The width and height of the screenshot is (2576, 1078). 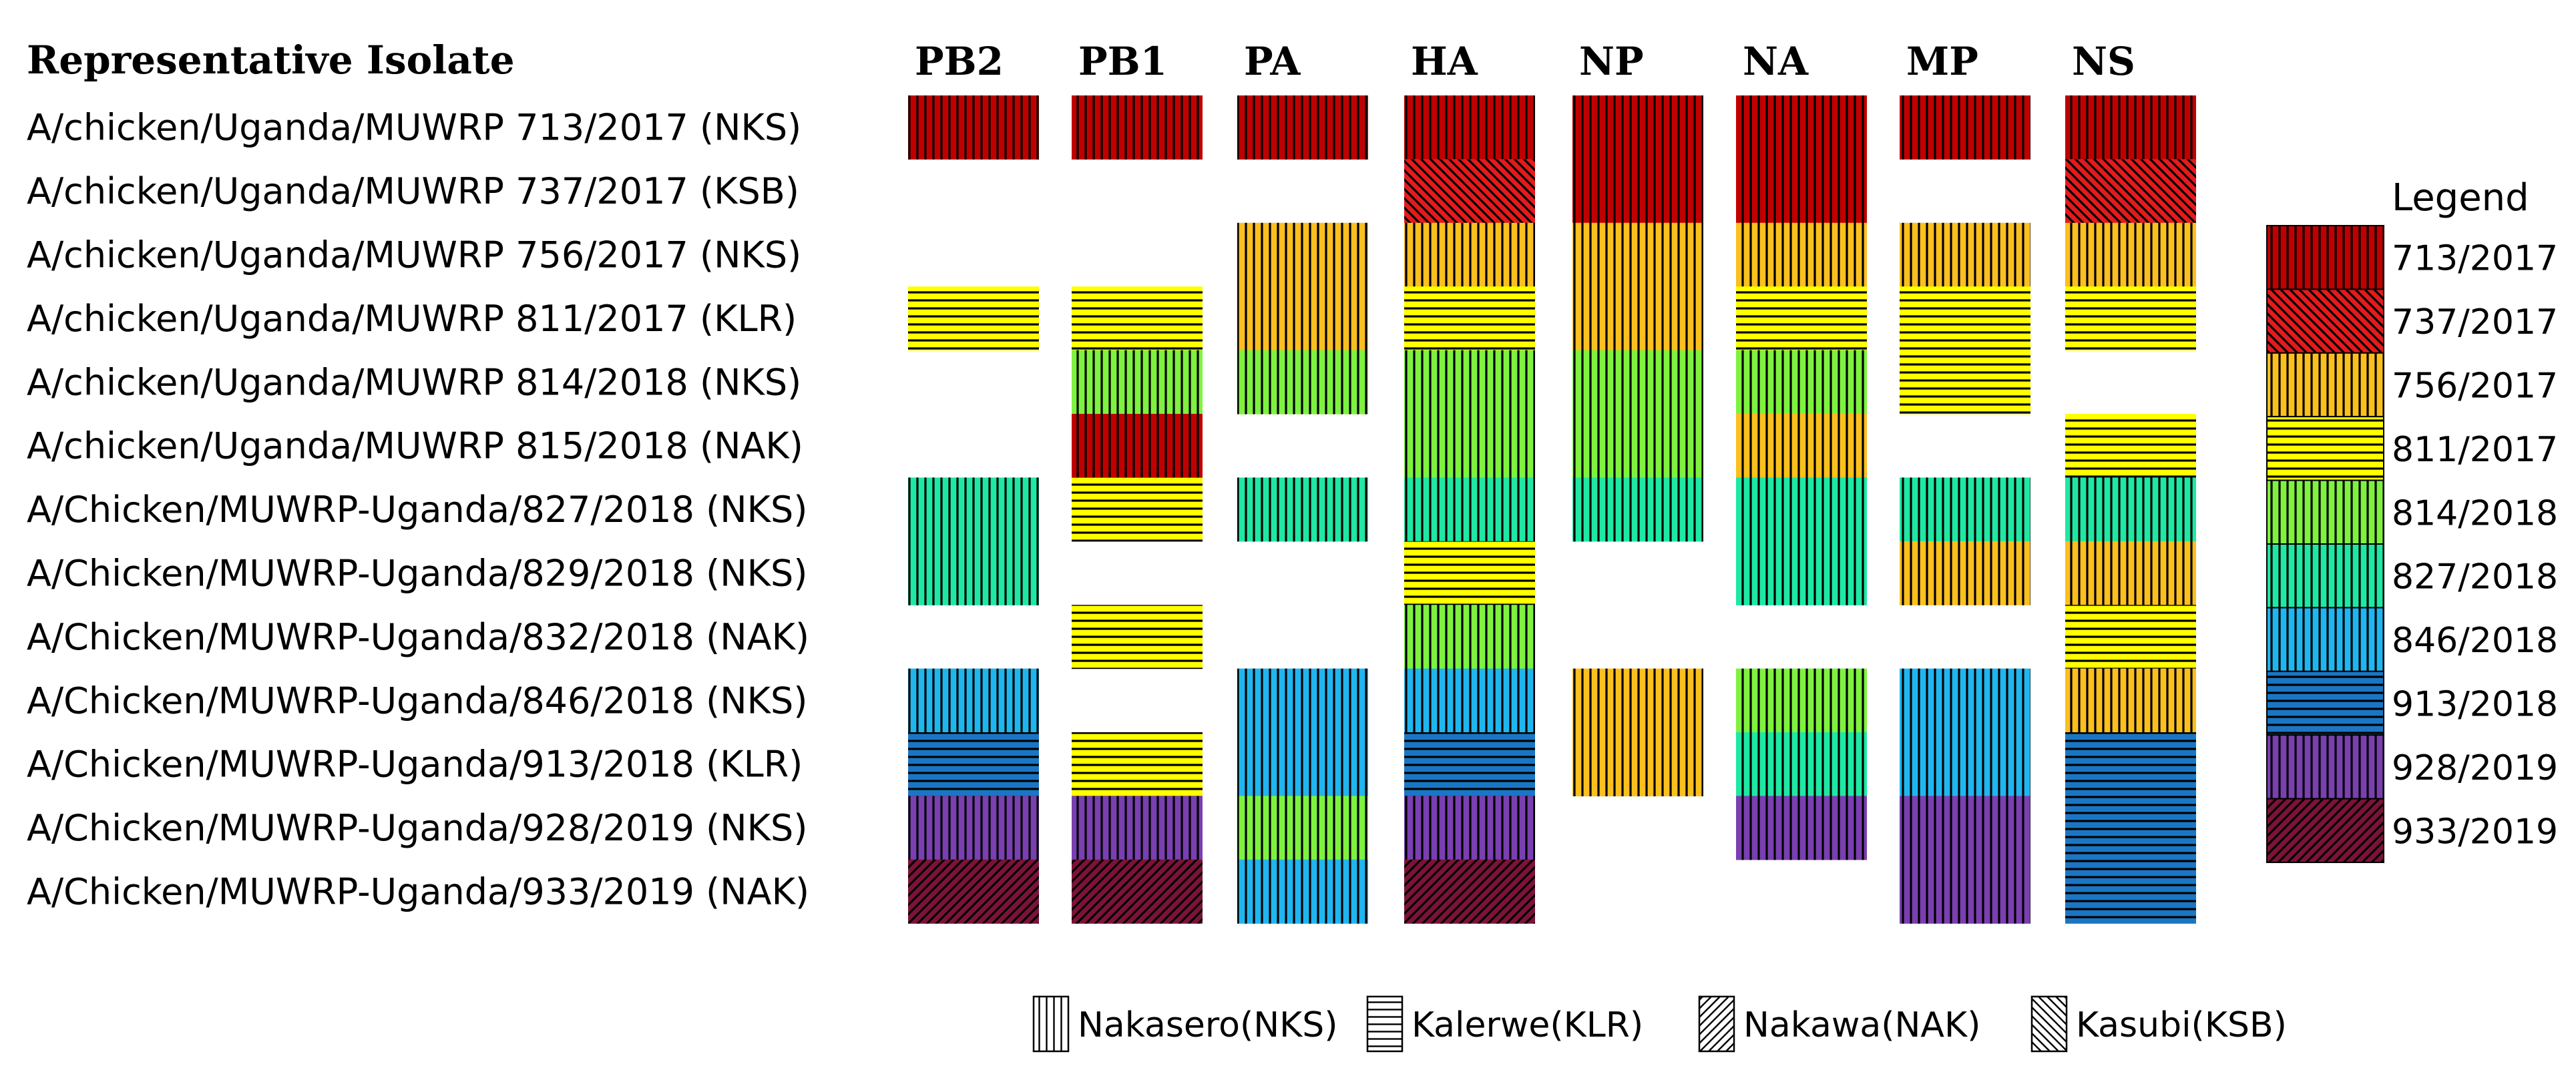 What do you see at coordinates (2325, 385) in the screenshot?
I see `legend-swatch-756-2017` at bounding box center [2325, 385].